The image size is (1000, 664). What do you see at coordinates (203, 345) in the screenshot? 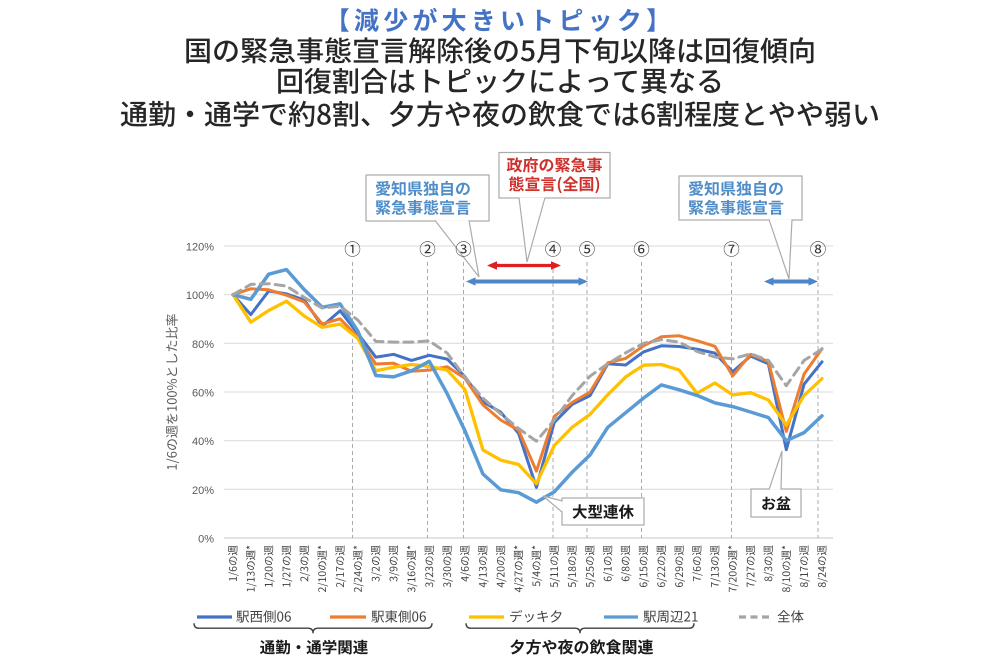
I see `svg-text: 80%` at bounding box center [203, 345].